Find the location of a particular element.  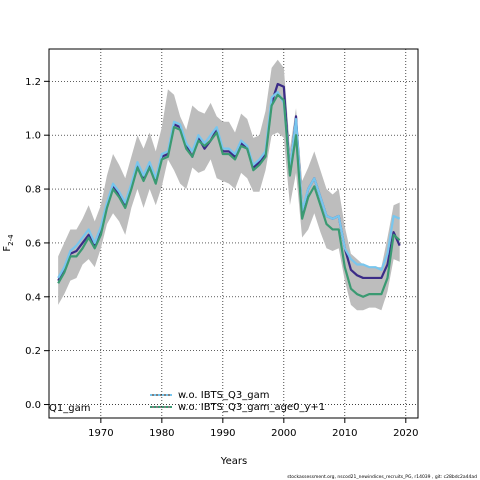

x-tick-label: 1970 is located at coordinates (100, 433).